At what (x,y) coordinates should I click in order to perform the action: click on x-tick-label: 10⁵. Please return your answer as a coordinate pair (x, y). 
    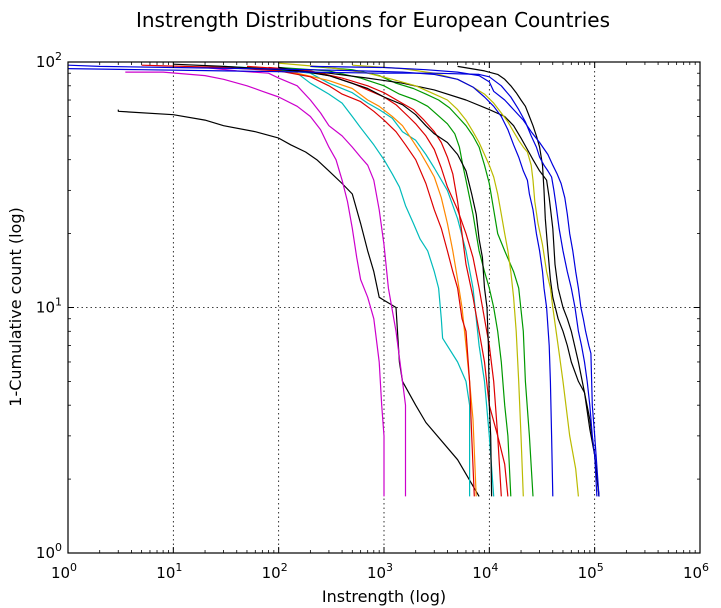
    Looking at the image, I should click on (591, 571).